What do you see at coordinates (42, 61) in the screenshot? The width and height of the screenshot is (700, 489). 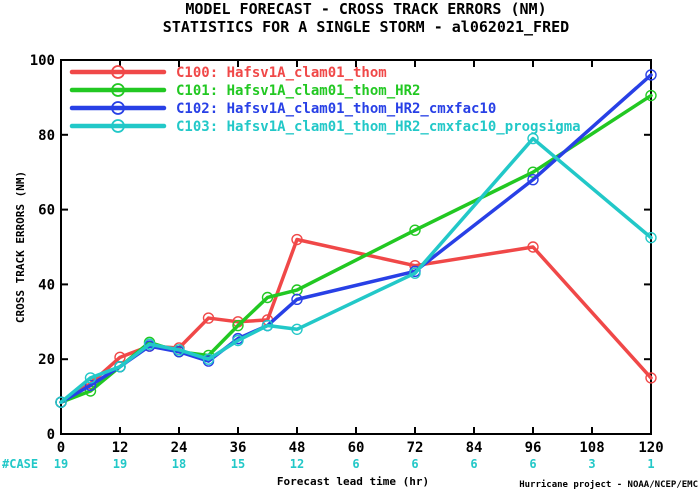 I see `y-tick-label: 100` at bounding box center [42, 61].